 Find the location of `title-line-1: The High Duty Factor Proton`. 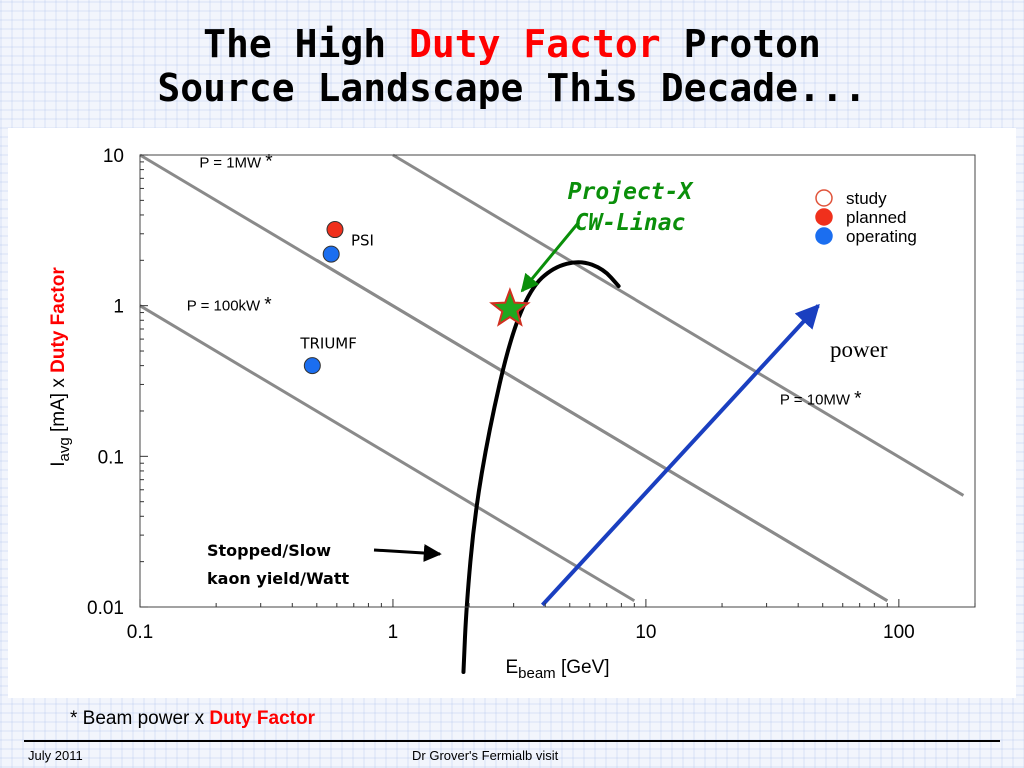

title-line-1: The High Duty Factor Proton is located at coordinates (512, 44).